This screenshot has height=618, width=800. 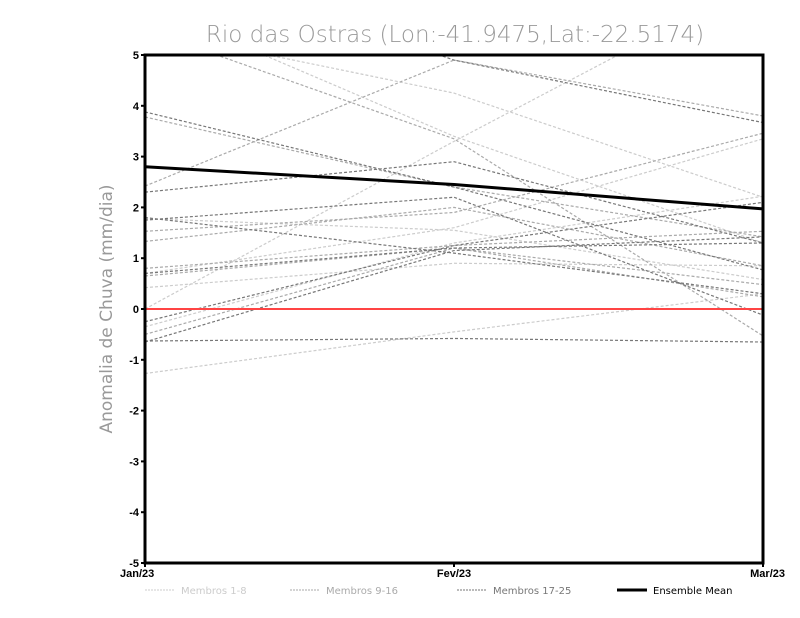 What do you see at coordinates (692, 591) in the screenshot?
I see `legend-label: Ensemble Mean` at bounding box center [692, 591].